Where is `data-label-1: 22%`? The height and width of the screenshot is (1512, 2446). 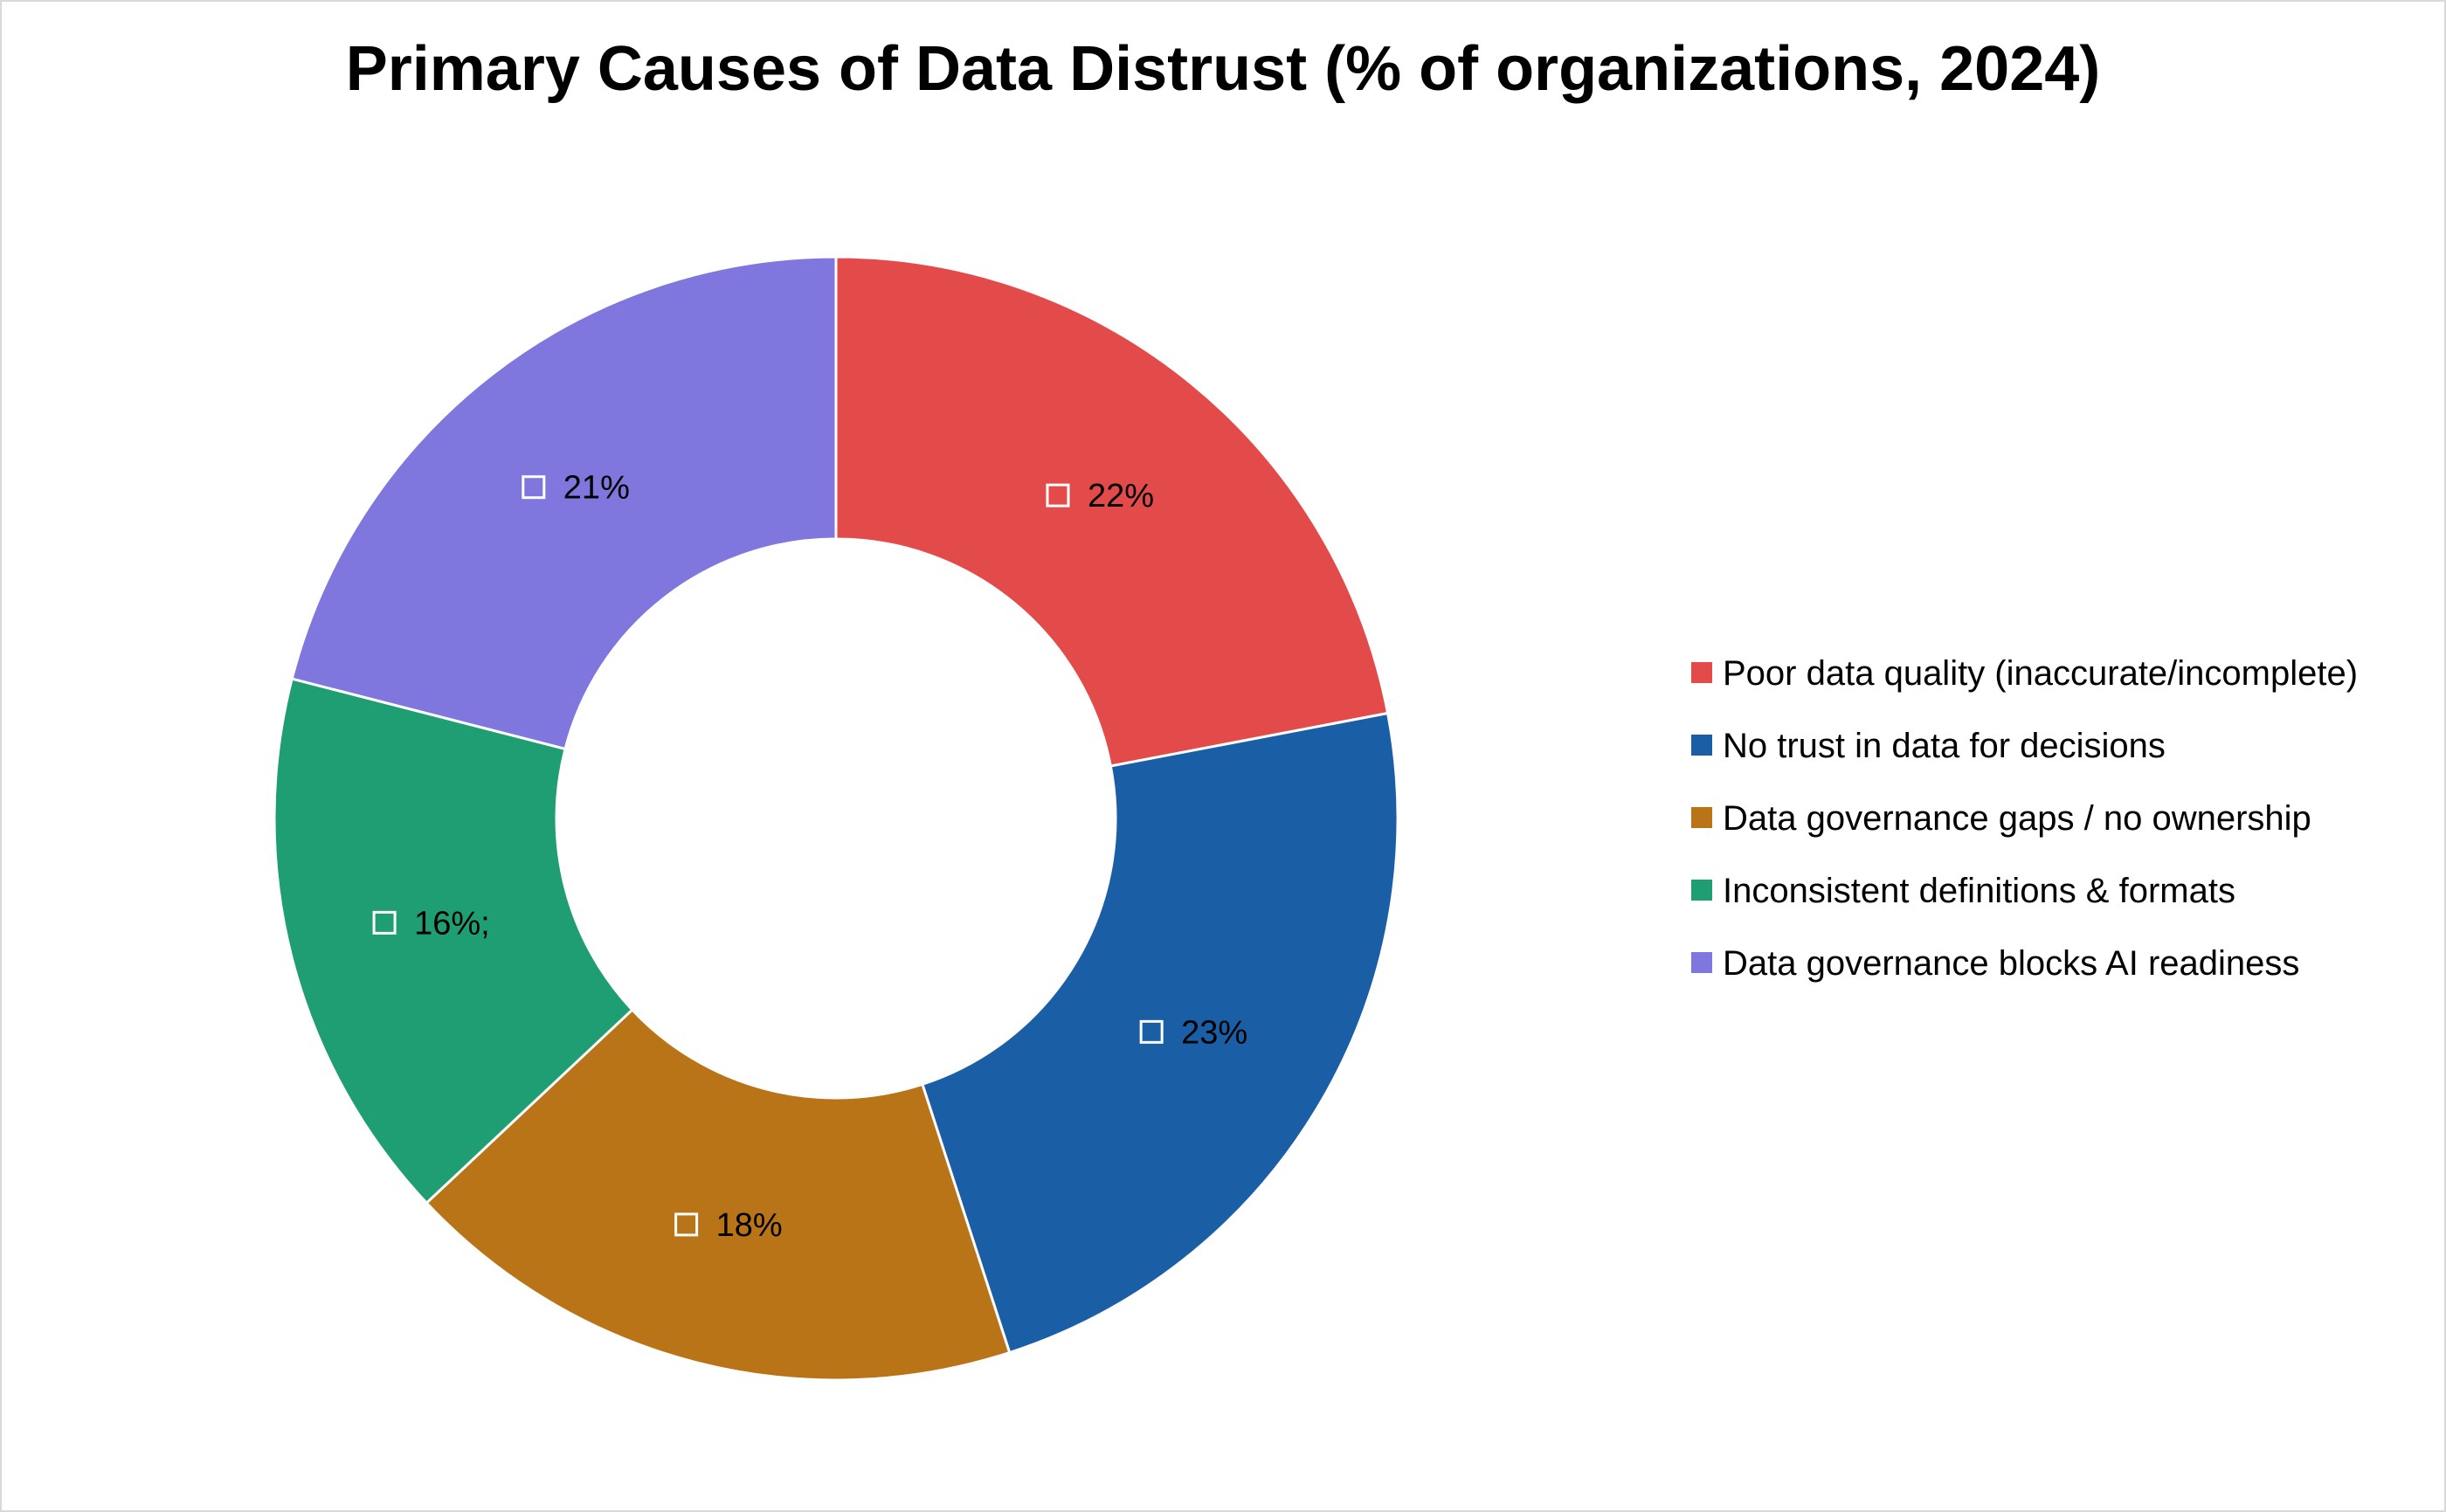
data-label-1: 22% is located at coordinates (1100, 496).